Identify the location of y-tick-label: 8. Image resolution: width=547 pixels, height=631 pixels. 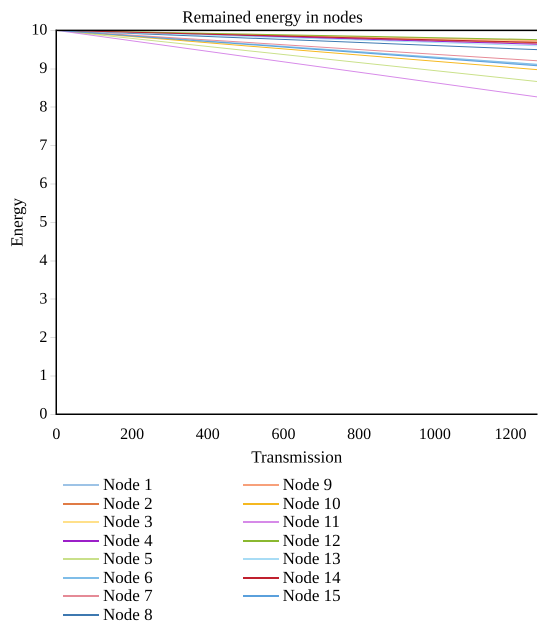
(43, 107).